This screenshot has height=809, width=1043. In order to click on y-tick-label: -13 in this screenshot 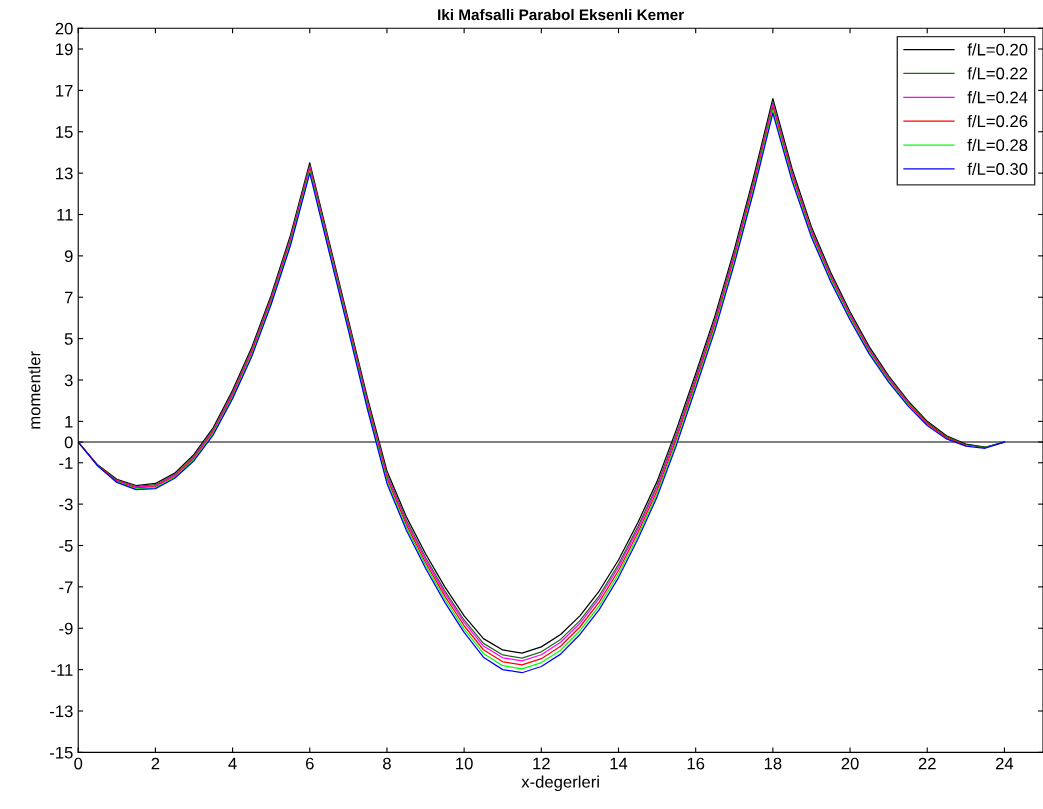, I will do `click(61, 711)`.